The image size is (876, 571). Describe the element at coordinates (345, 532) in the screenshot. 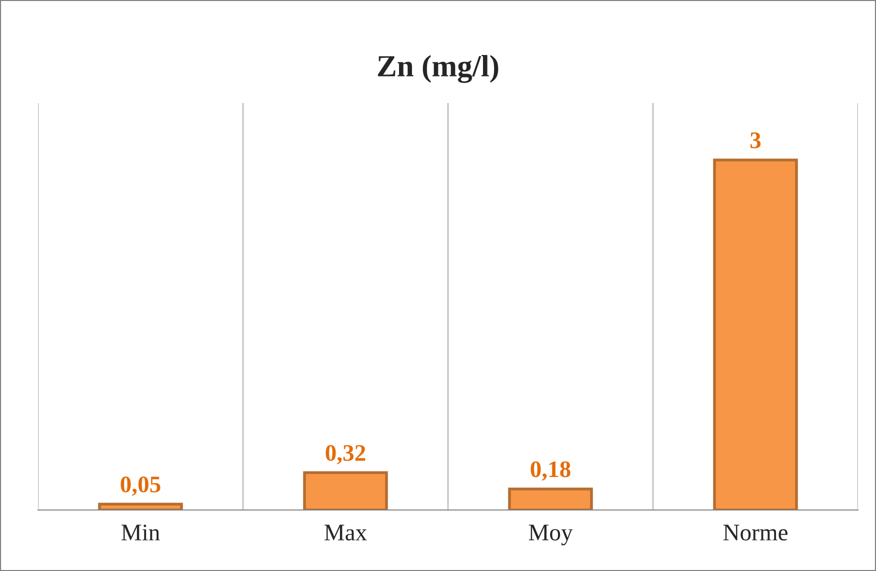

I see `x-tick-label: Max` at that location.